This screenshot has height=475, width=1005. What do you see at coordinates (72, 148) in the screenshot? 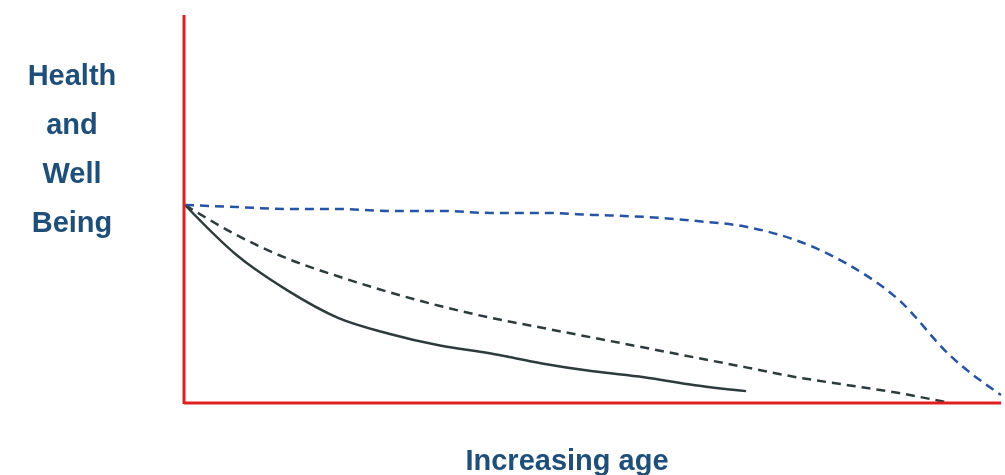
I see `y-axis-title: Health and Well Being` at bounding box center [72, 148].